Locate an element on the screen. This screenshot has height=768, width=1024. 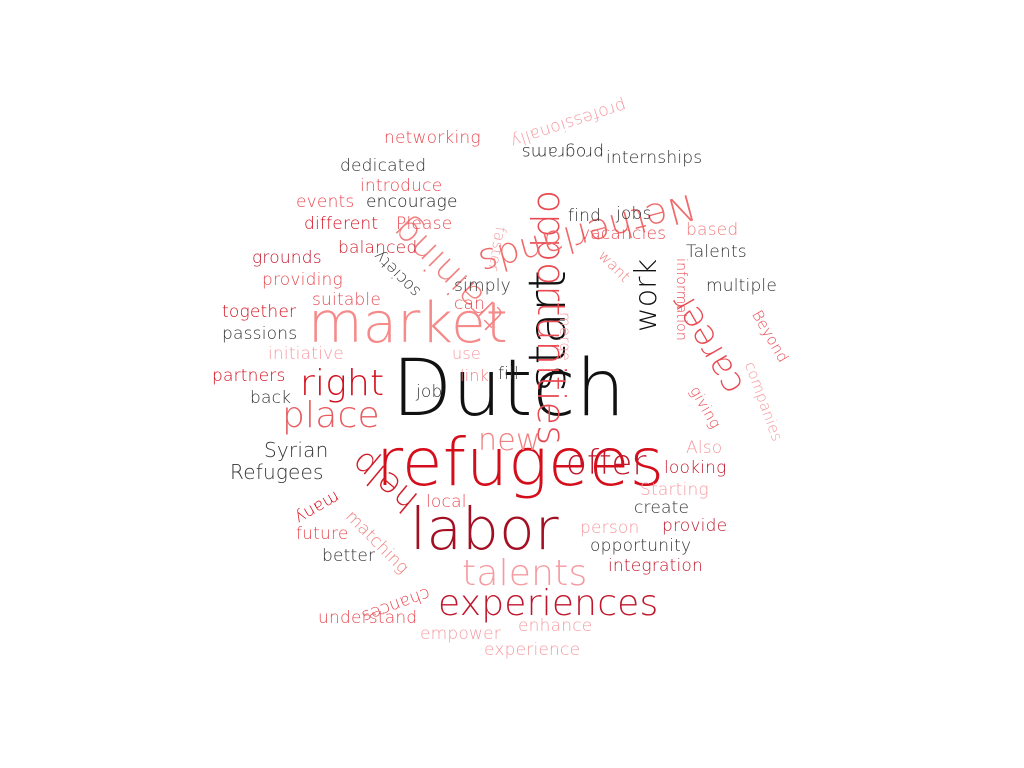
word-fill: fill is located at coordinates (508, 374).